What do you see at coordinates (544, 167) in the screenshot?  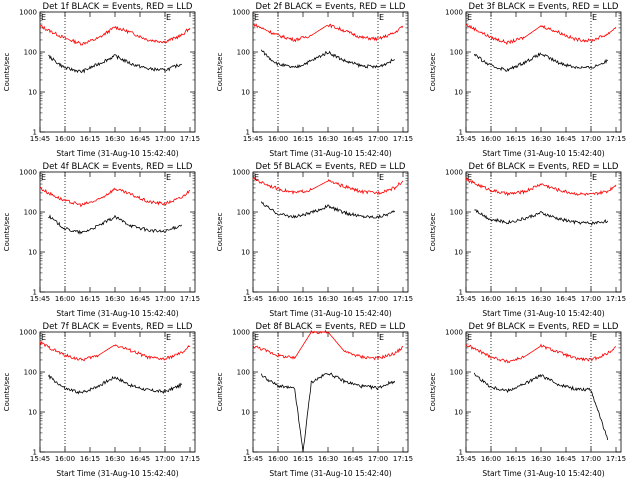 I see `panel-title: Det 6f BLACK = Events, RED = LLD` at bounding box center [544, 167].